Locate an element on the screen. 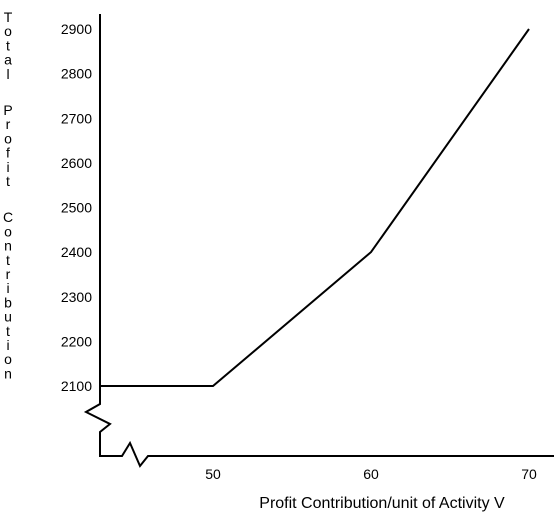 The height and width of the screenshot is (516, 554). x-axis-label: Profit Contribution/unit of Activity V is located at coordinates (382, 503).